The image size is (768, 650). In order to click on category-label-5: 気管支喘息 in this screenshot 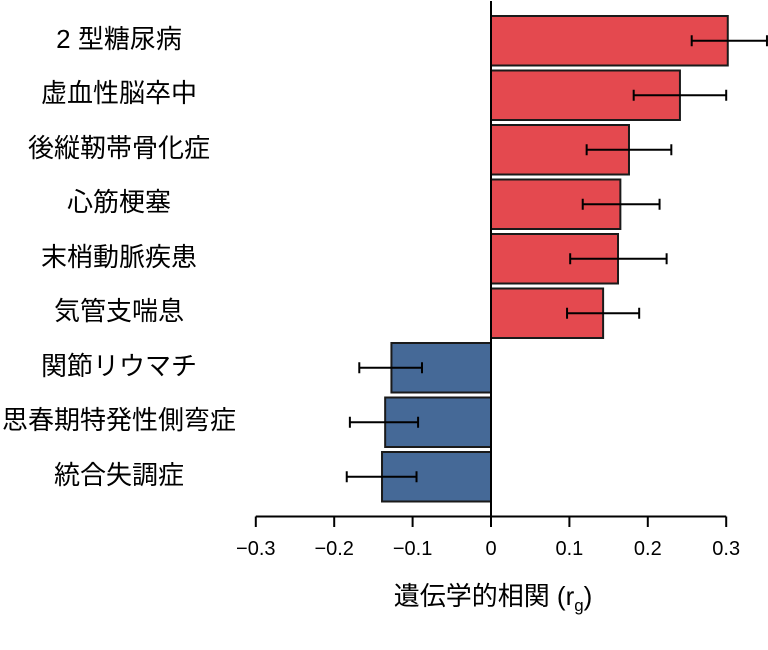, I will do `click(119, 311)`.